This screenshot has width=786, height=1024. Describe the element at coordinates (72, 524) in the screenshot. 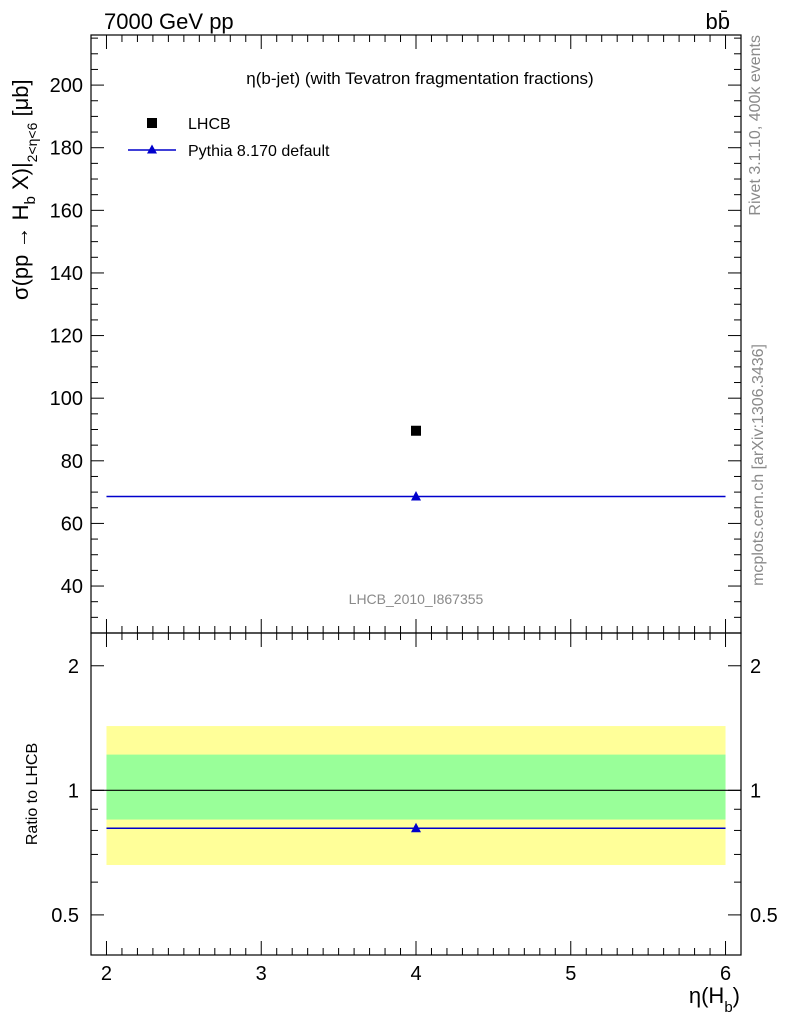

I see `main-y-tick-label: 60` at that location.